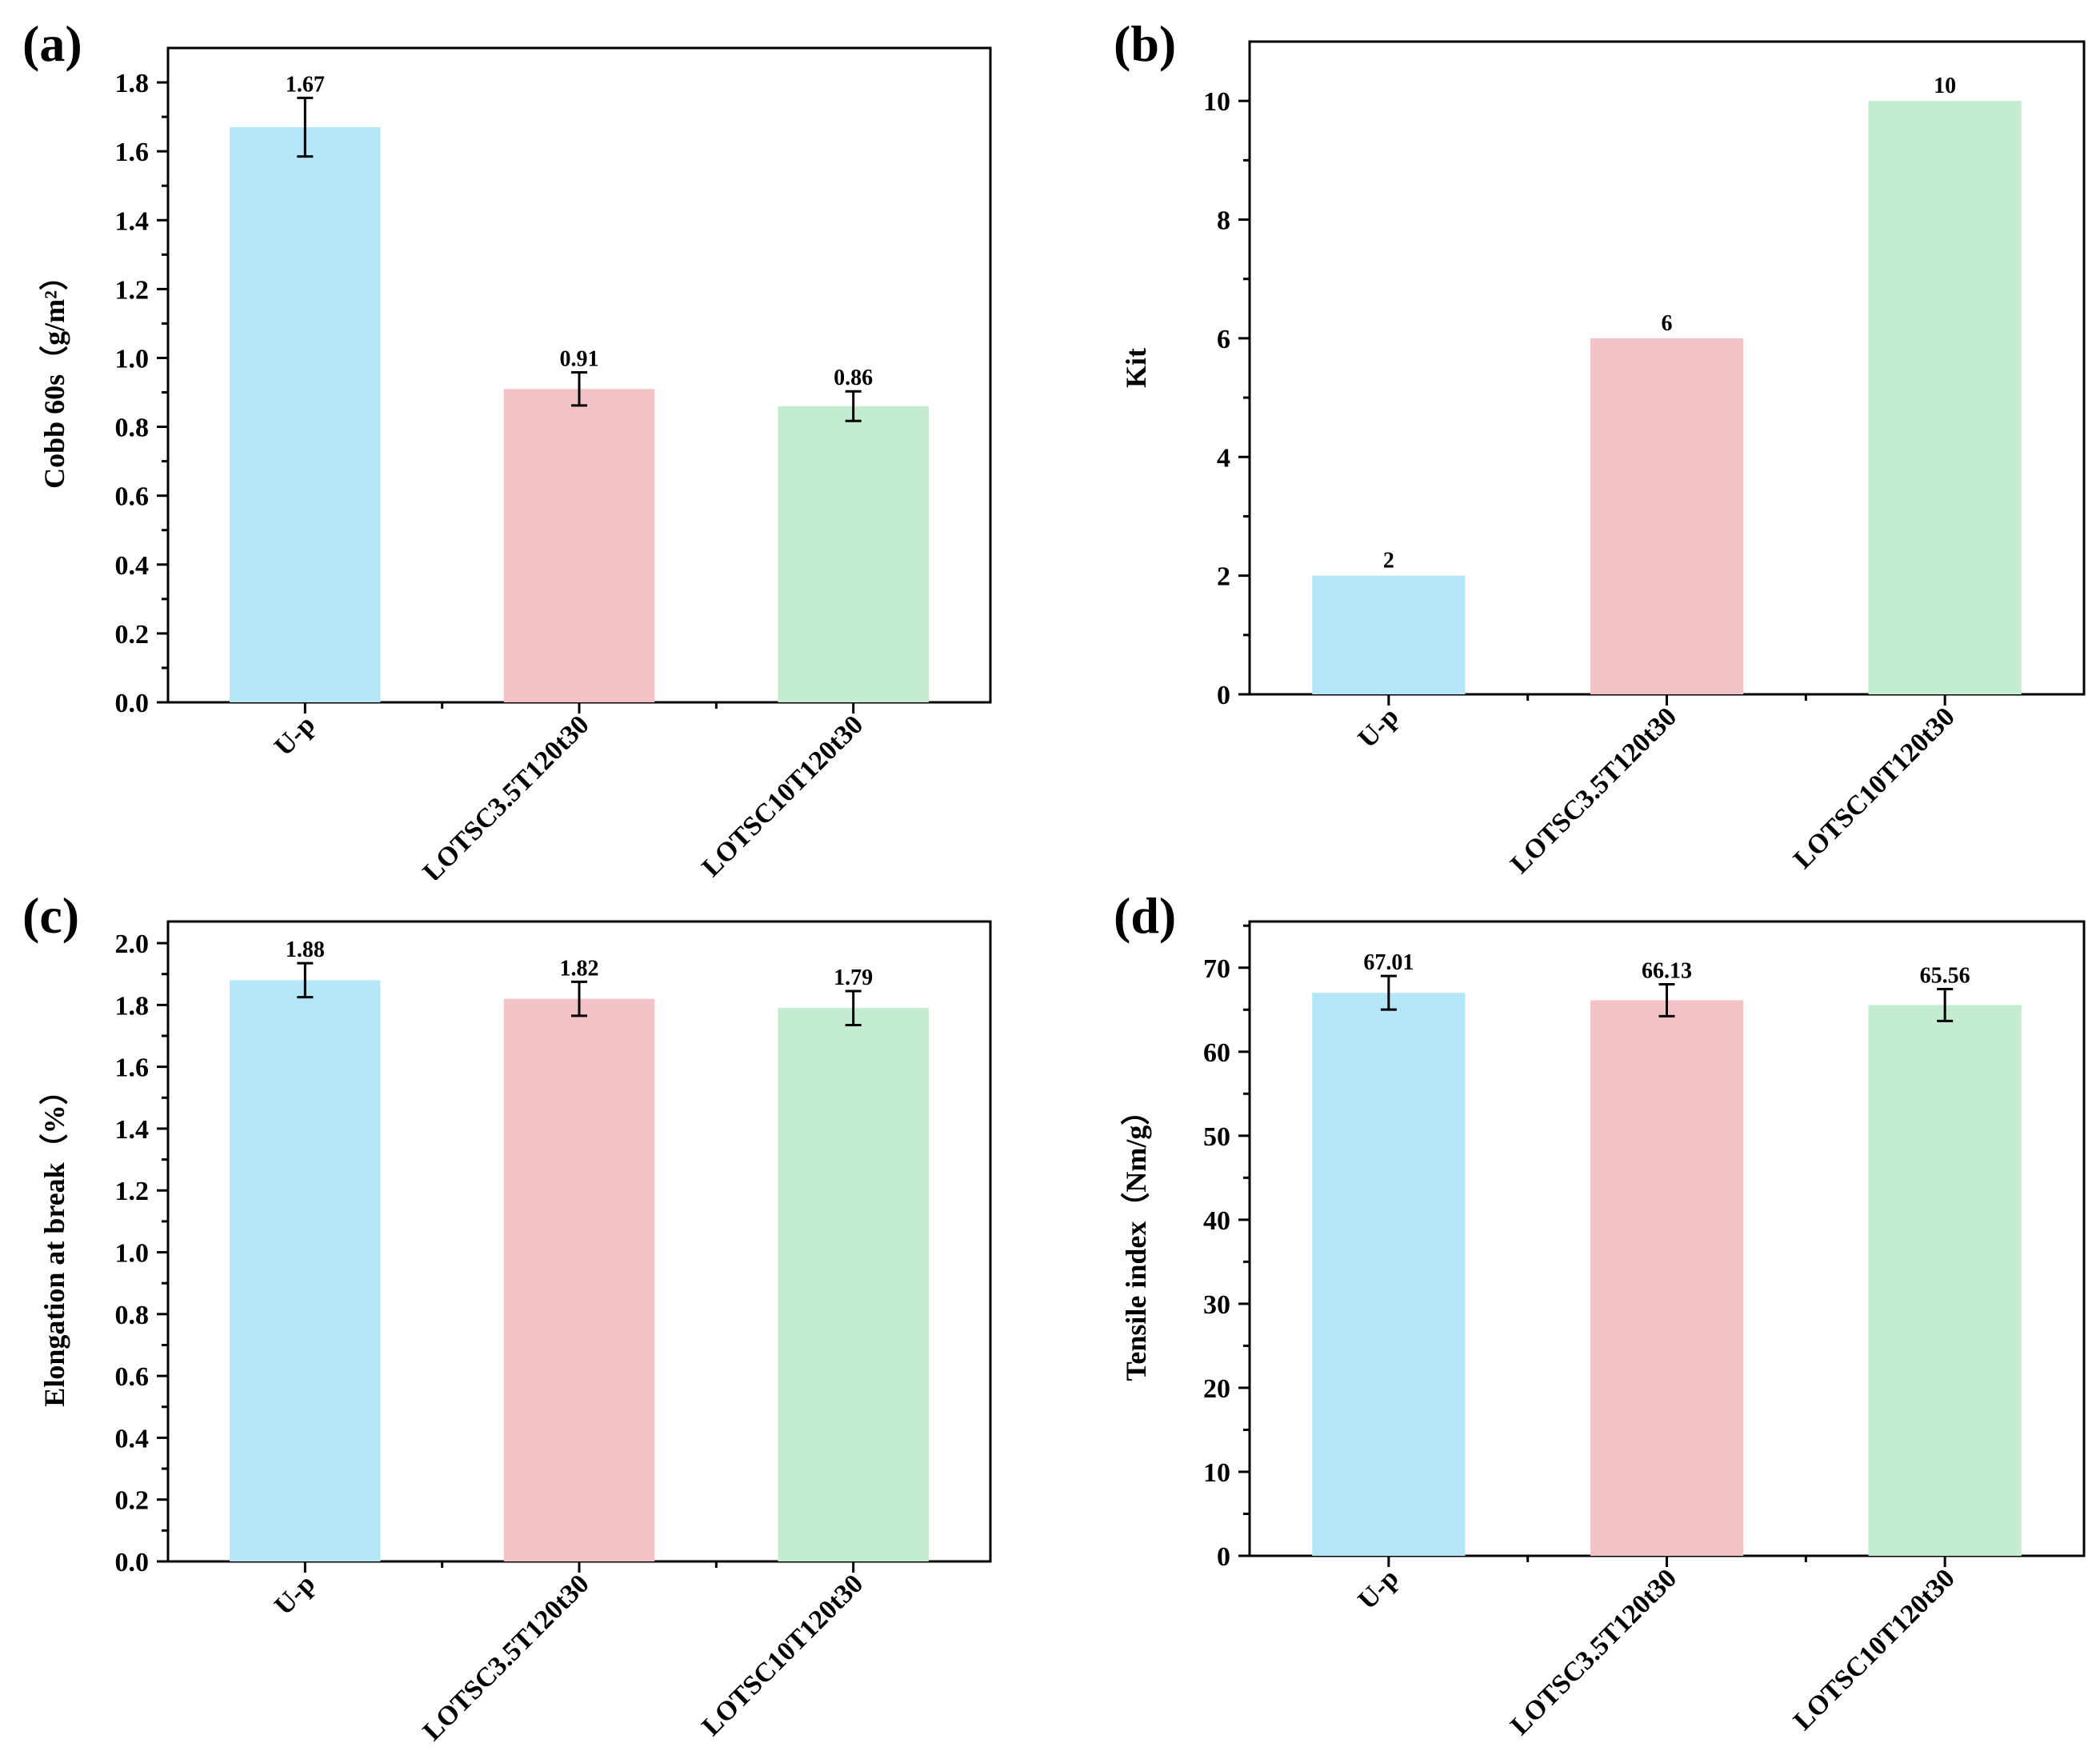  I want to click on y-tick-label: 8, so click(1223, 221).